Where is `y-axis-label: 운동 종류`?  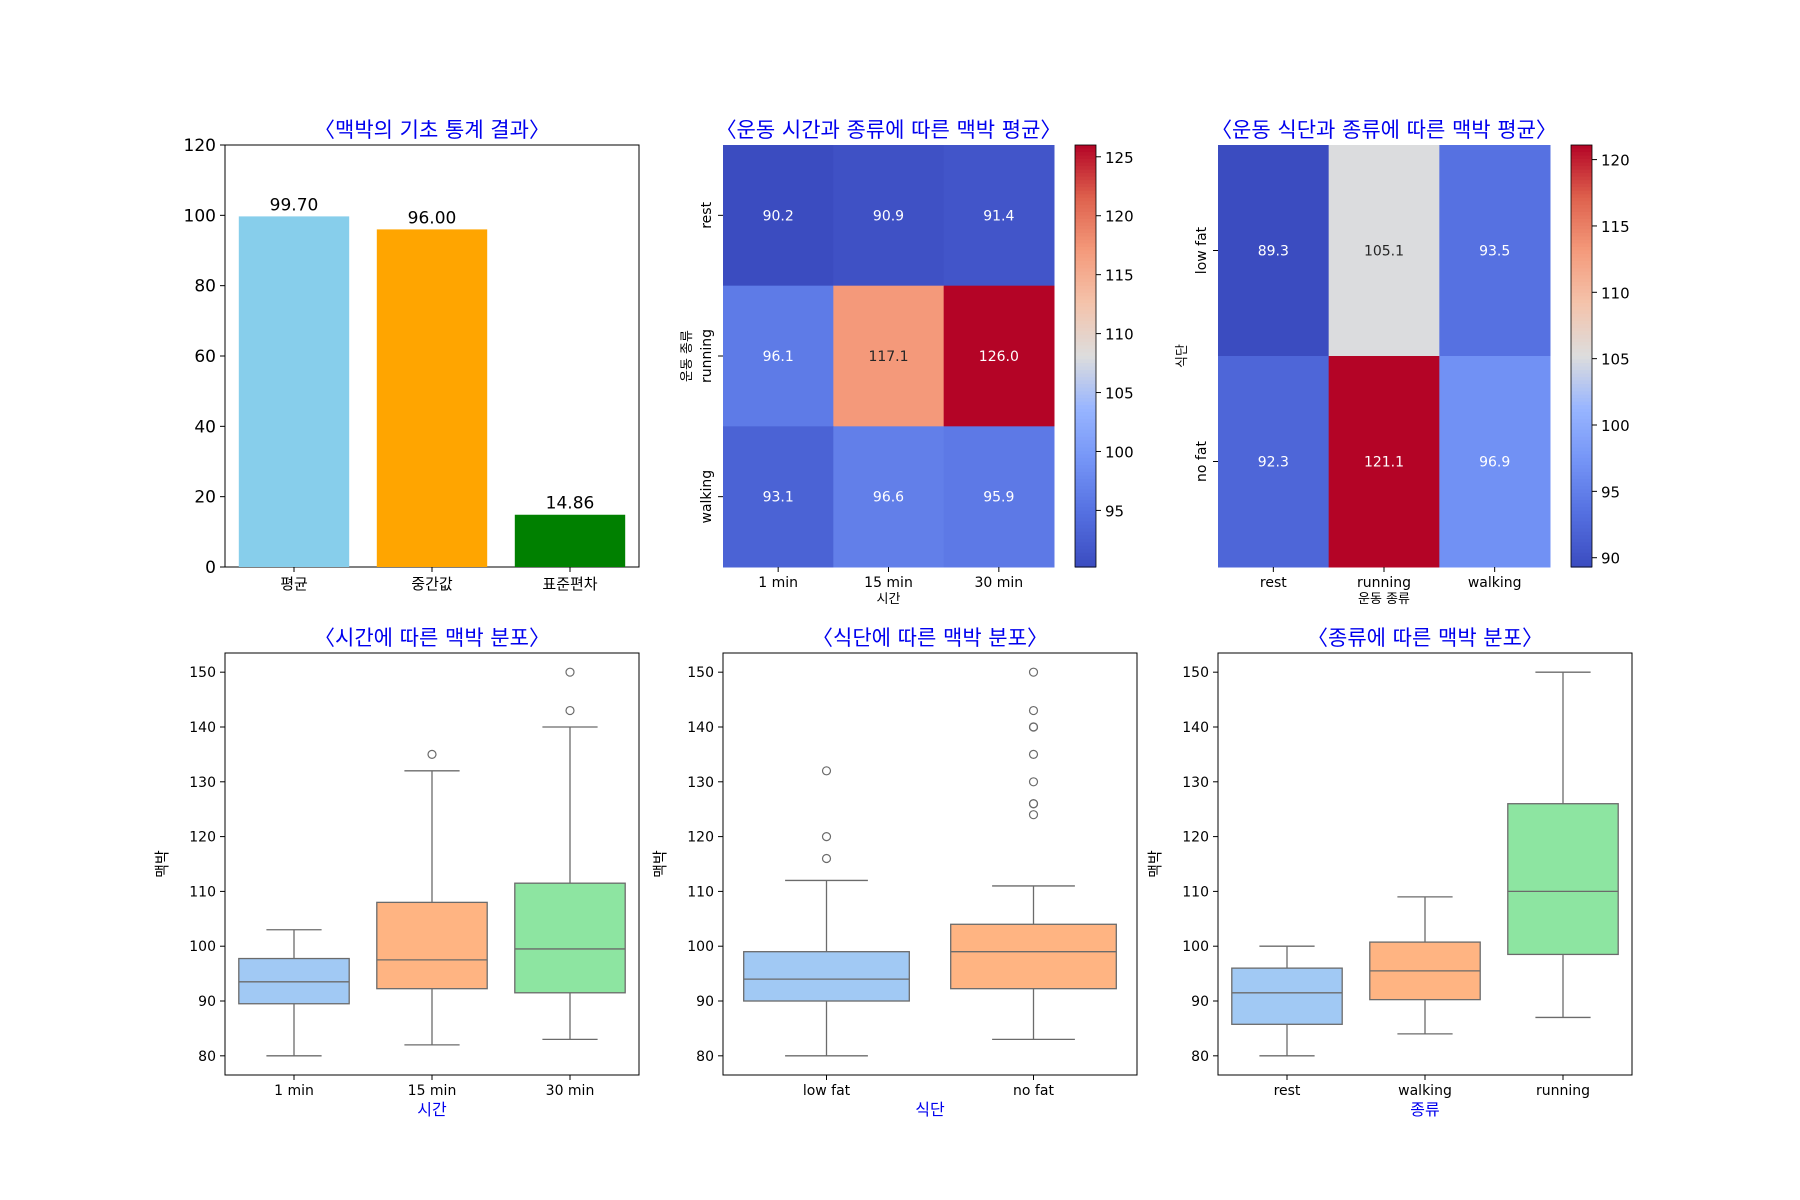 y-axis-label: 운동 종류 is located at coordinates (687, 356).